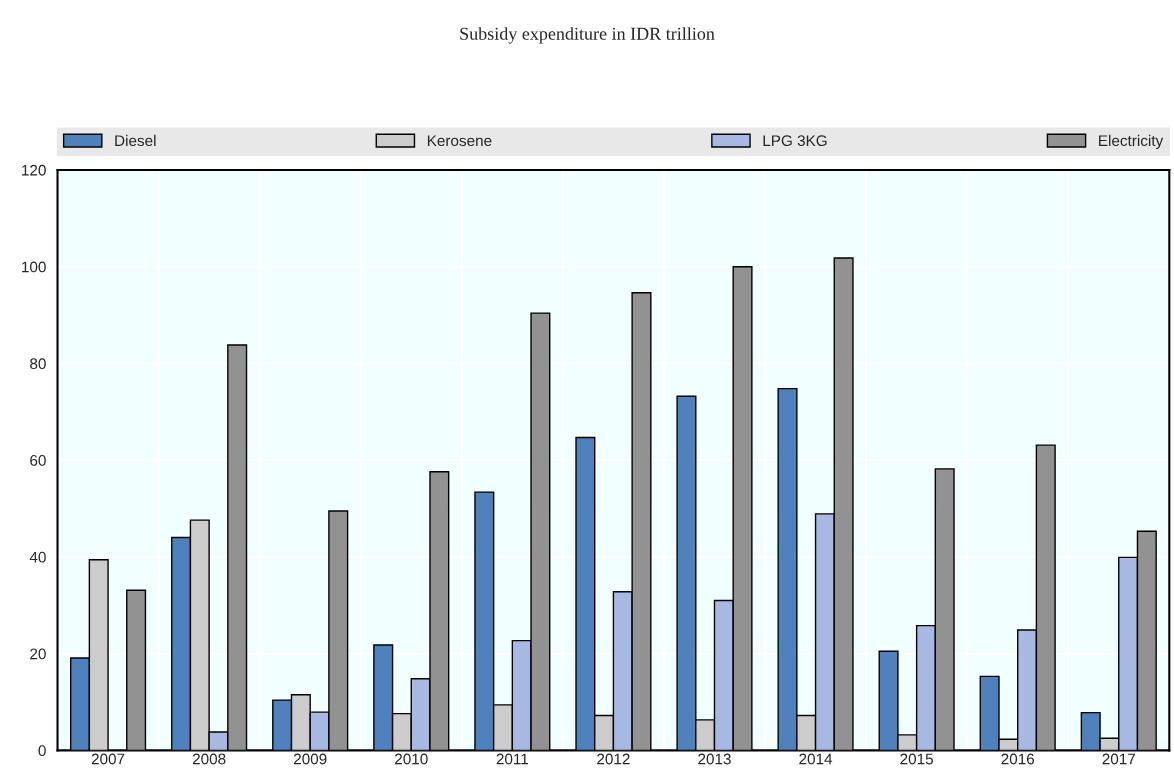  What do you see at coordinates (34, 267) in the screenshot?
I see `y-tick-label: 100` at bounding box center [34, 267].